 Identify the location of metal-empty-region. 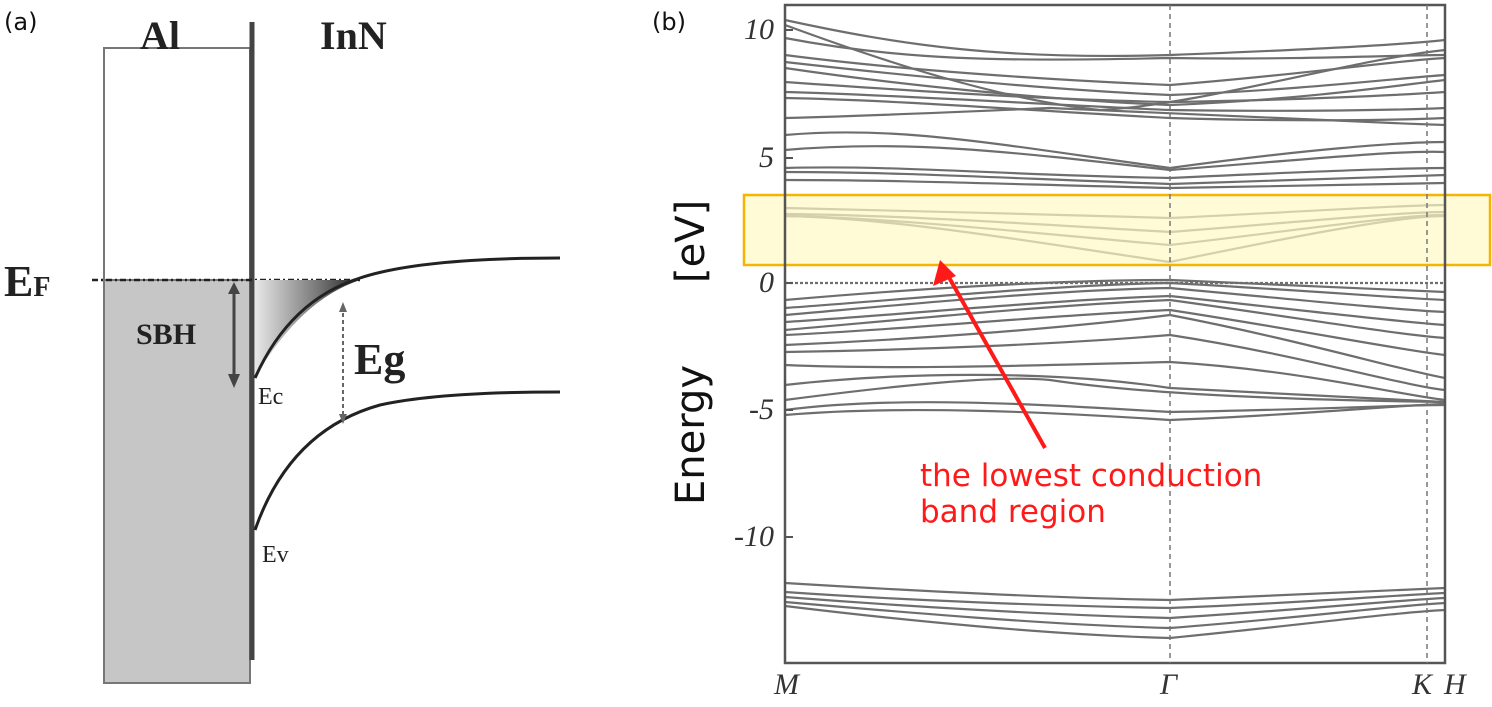
(177, 164).